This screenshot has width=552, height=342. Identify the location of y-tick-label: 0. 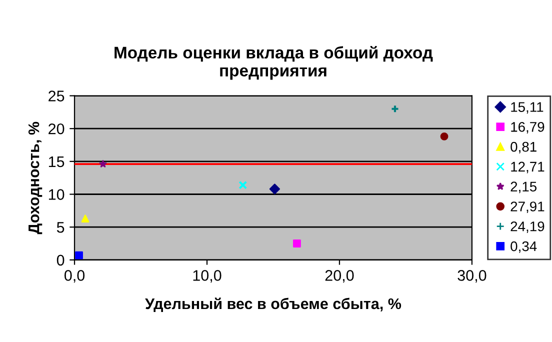
(60, 260).